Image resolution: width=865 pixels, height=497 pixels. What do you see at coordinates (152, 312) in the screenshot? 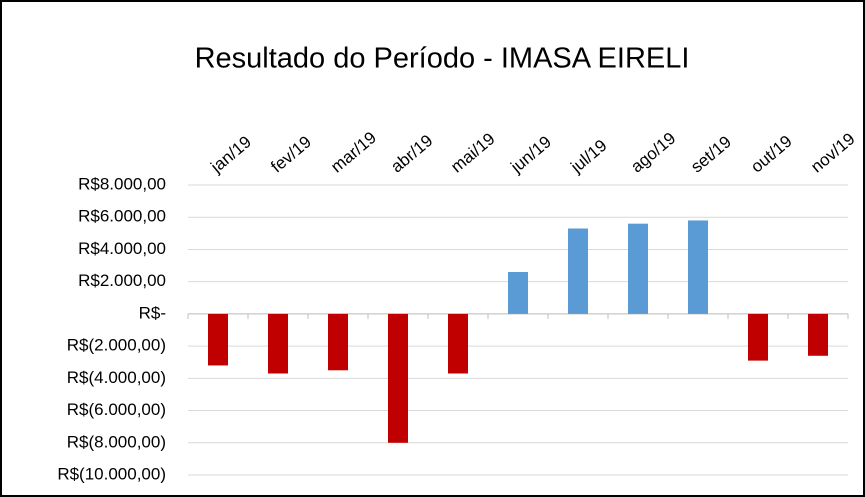
I see `y-tick-label: R$-` at bounding box center [152, 312].